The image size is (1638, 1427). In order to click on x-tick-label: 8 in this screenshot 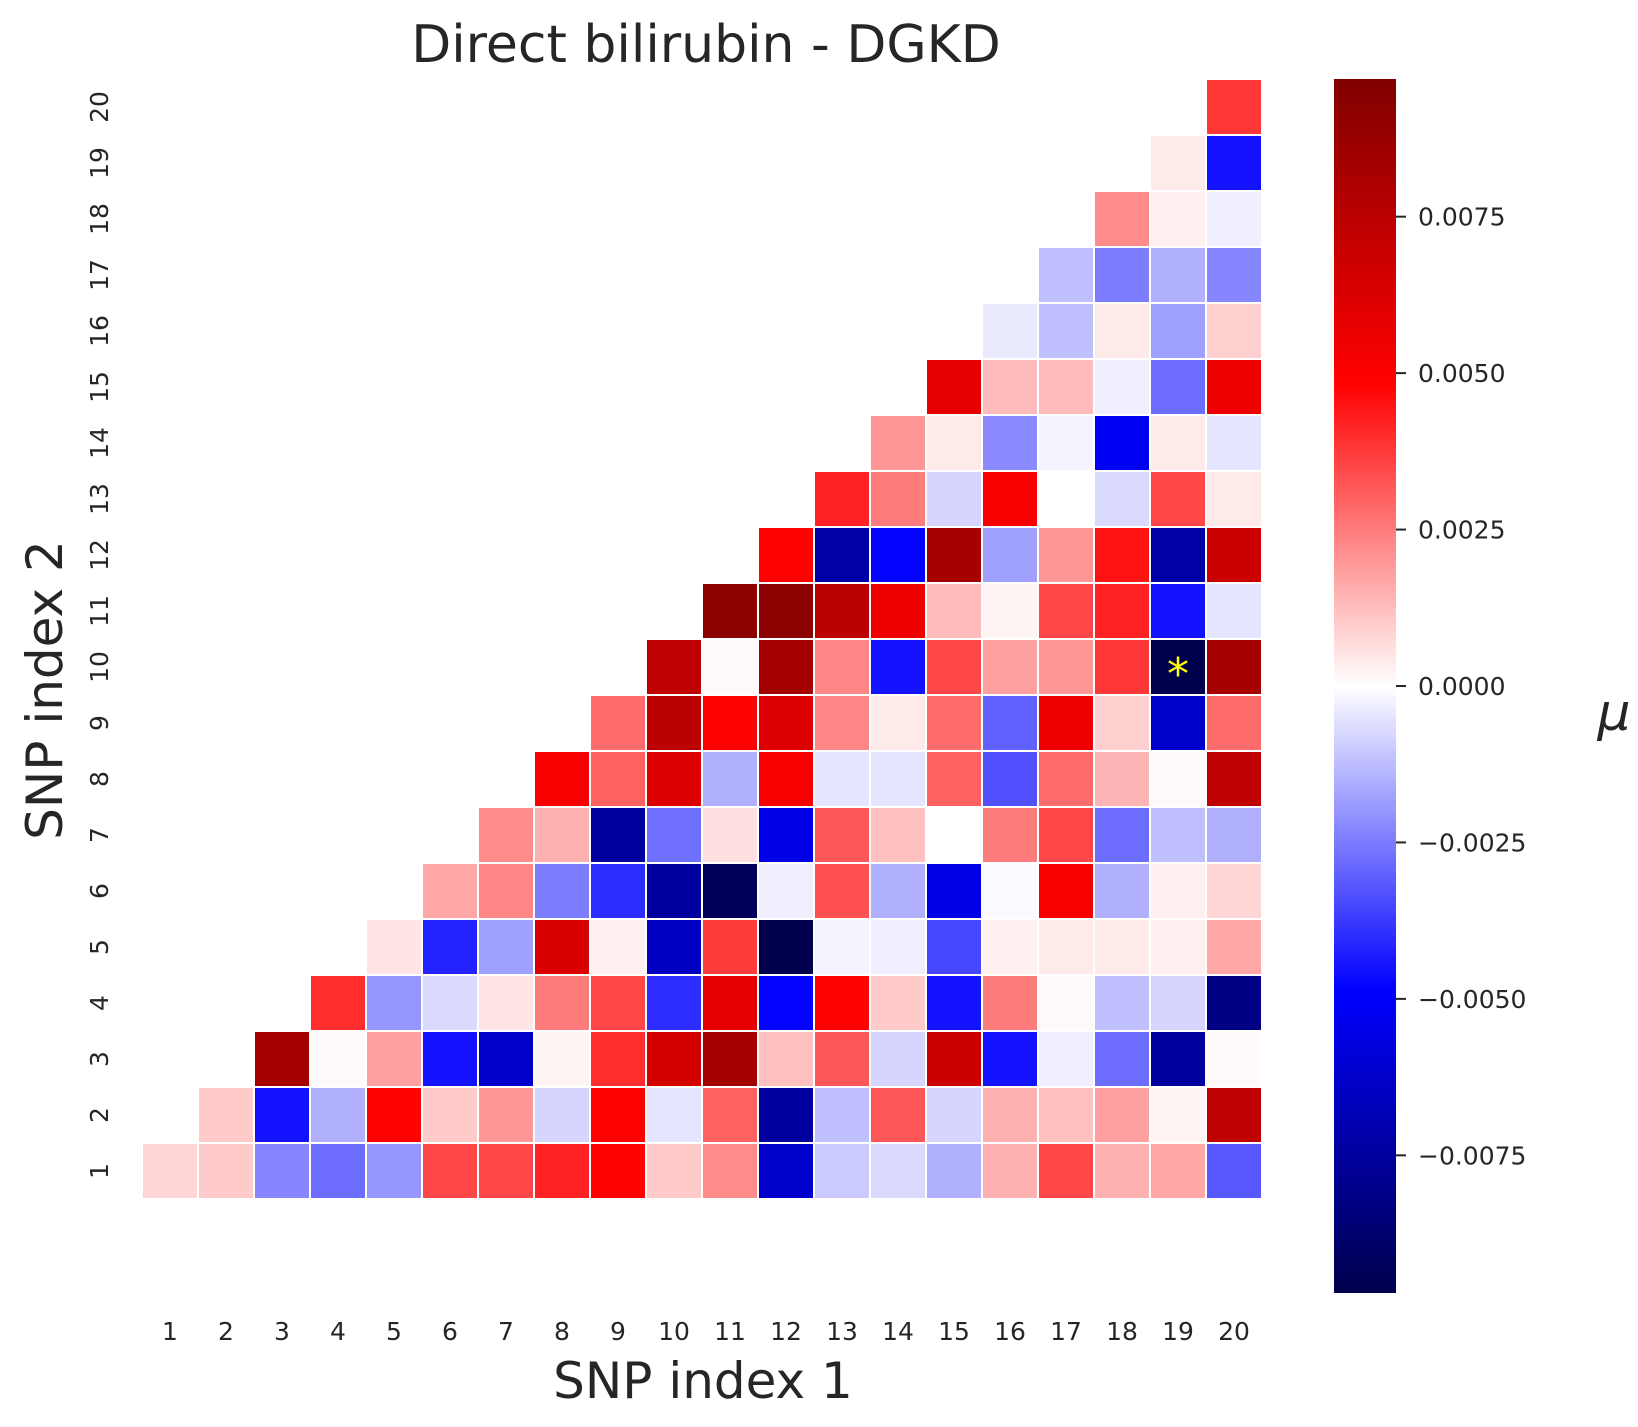, I will do `click(562, 1331)`.